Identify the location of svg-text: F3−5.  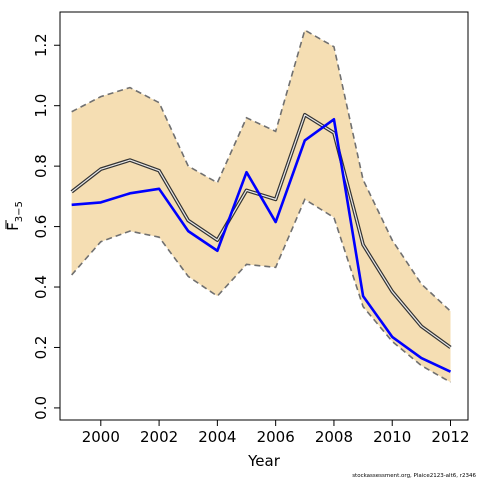
(14, 216).